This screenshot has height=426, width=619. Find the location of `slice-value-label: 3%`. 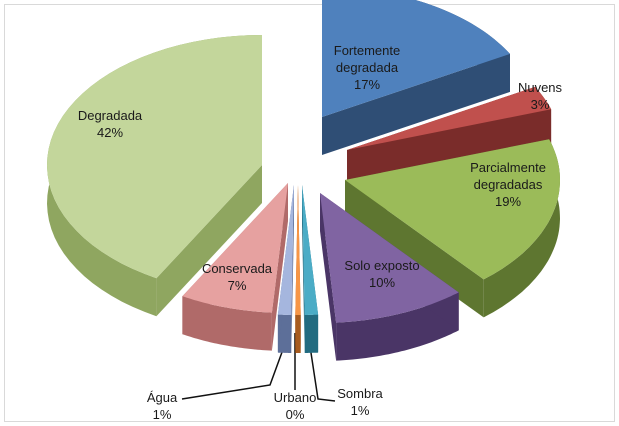

slice-value-label: 3% is located at coordinates (540, 104).